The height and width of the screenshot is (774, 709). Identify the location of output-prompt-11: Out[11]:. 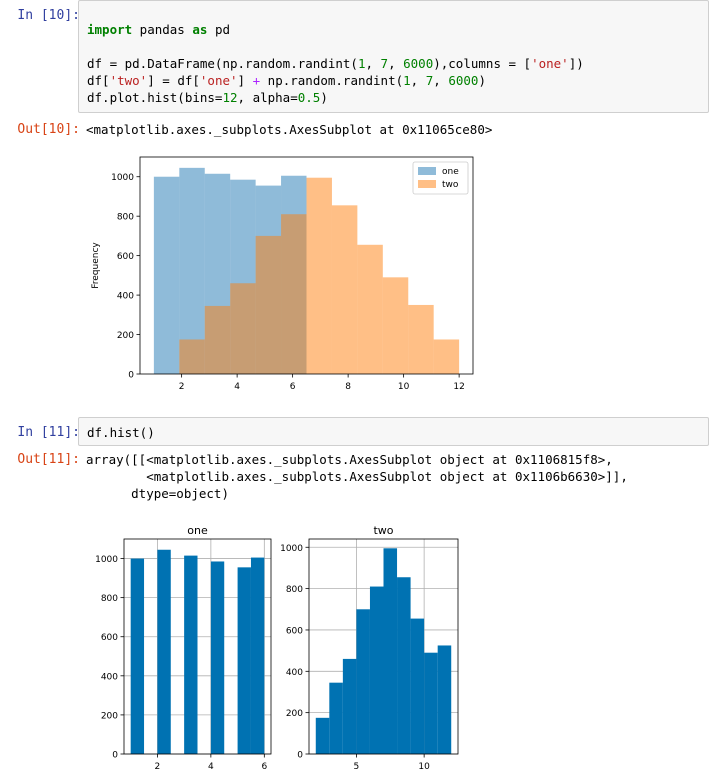
(48, 459).